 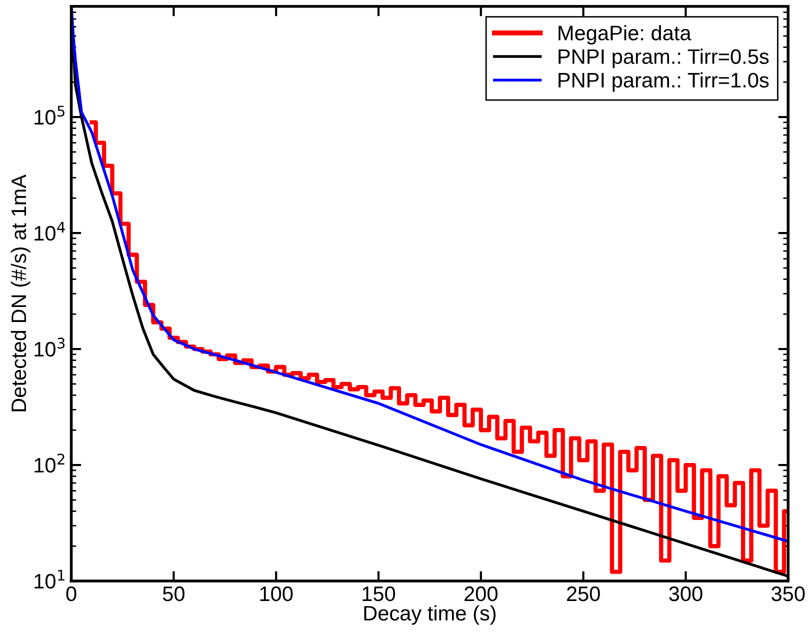 What do you see at coordinates (49, 115) in the screenshot?
I see `y-tick-label: 10$^{5}$` at bounding box center [49, 115].